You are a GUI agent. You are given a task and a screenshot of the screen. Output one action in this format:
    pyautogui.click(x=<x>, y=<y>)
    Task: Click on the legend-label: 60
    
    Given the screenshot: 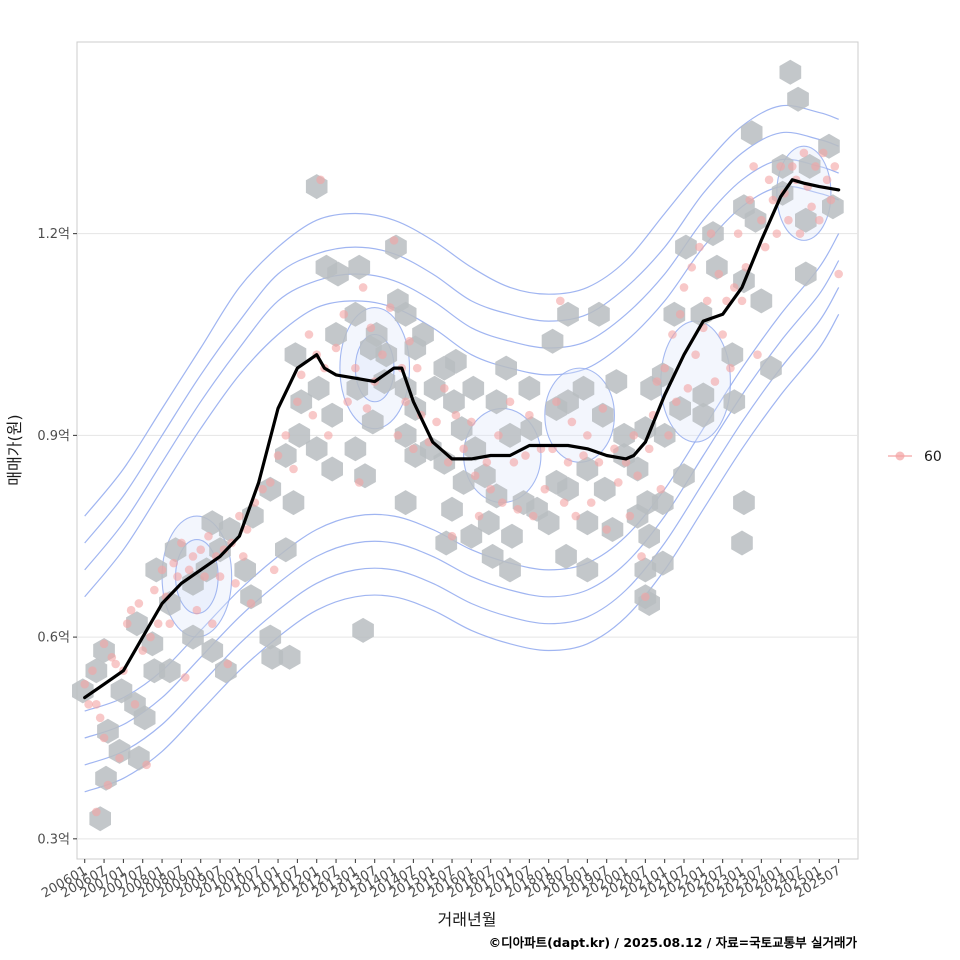 What is the action you would take?
    pyautogui.click(x=933, y=457)
    